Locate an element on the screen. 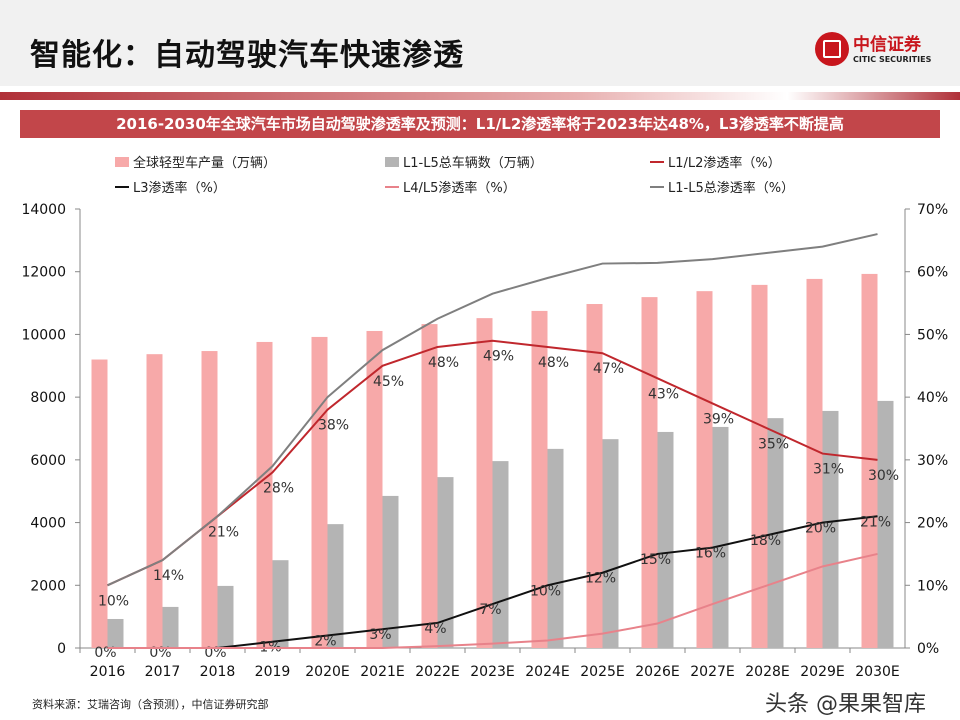 Image resolution: width=960 pixels, height=720 pixels. x-tick-label: 2024E is located at coordinates (547, 672).